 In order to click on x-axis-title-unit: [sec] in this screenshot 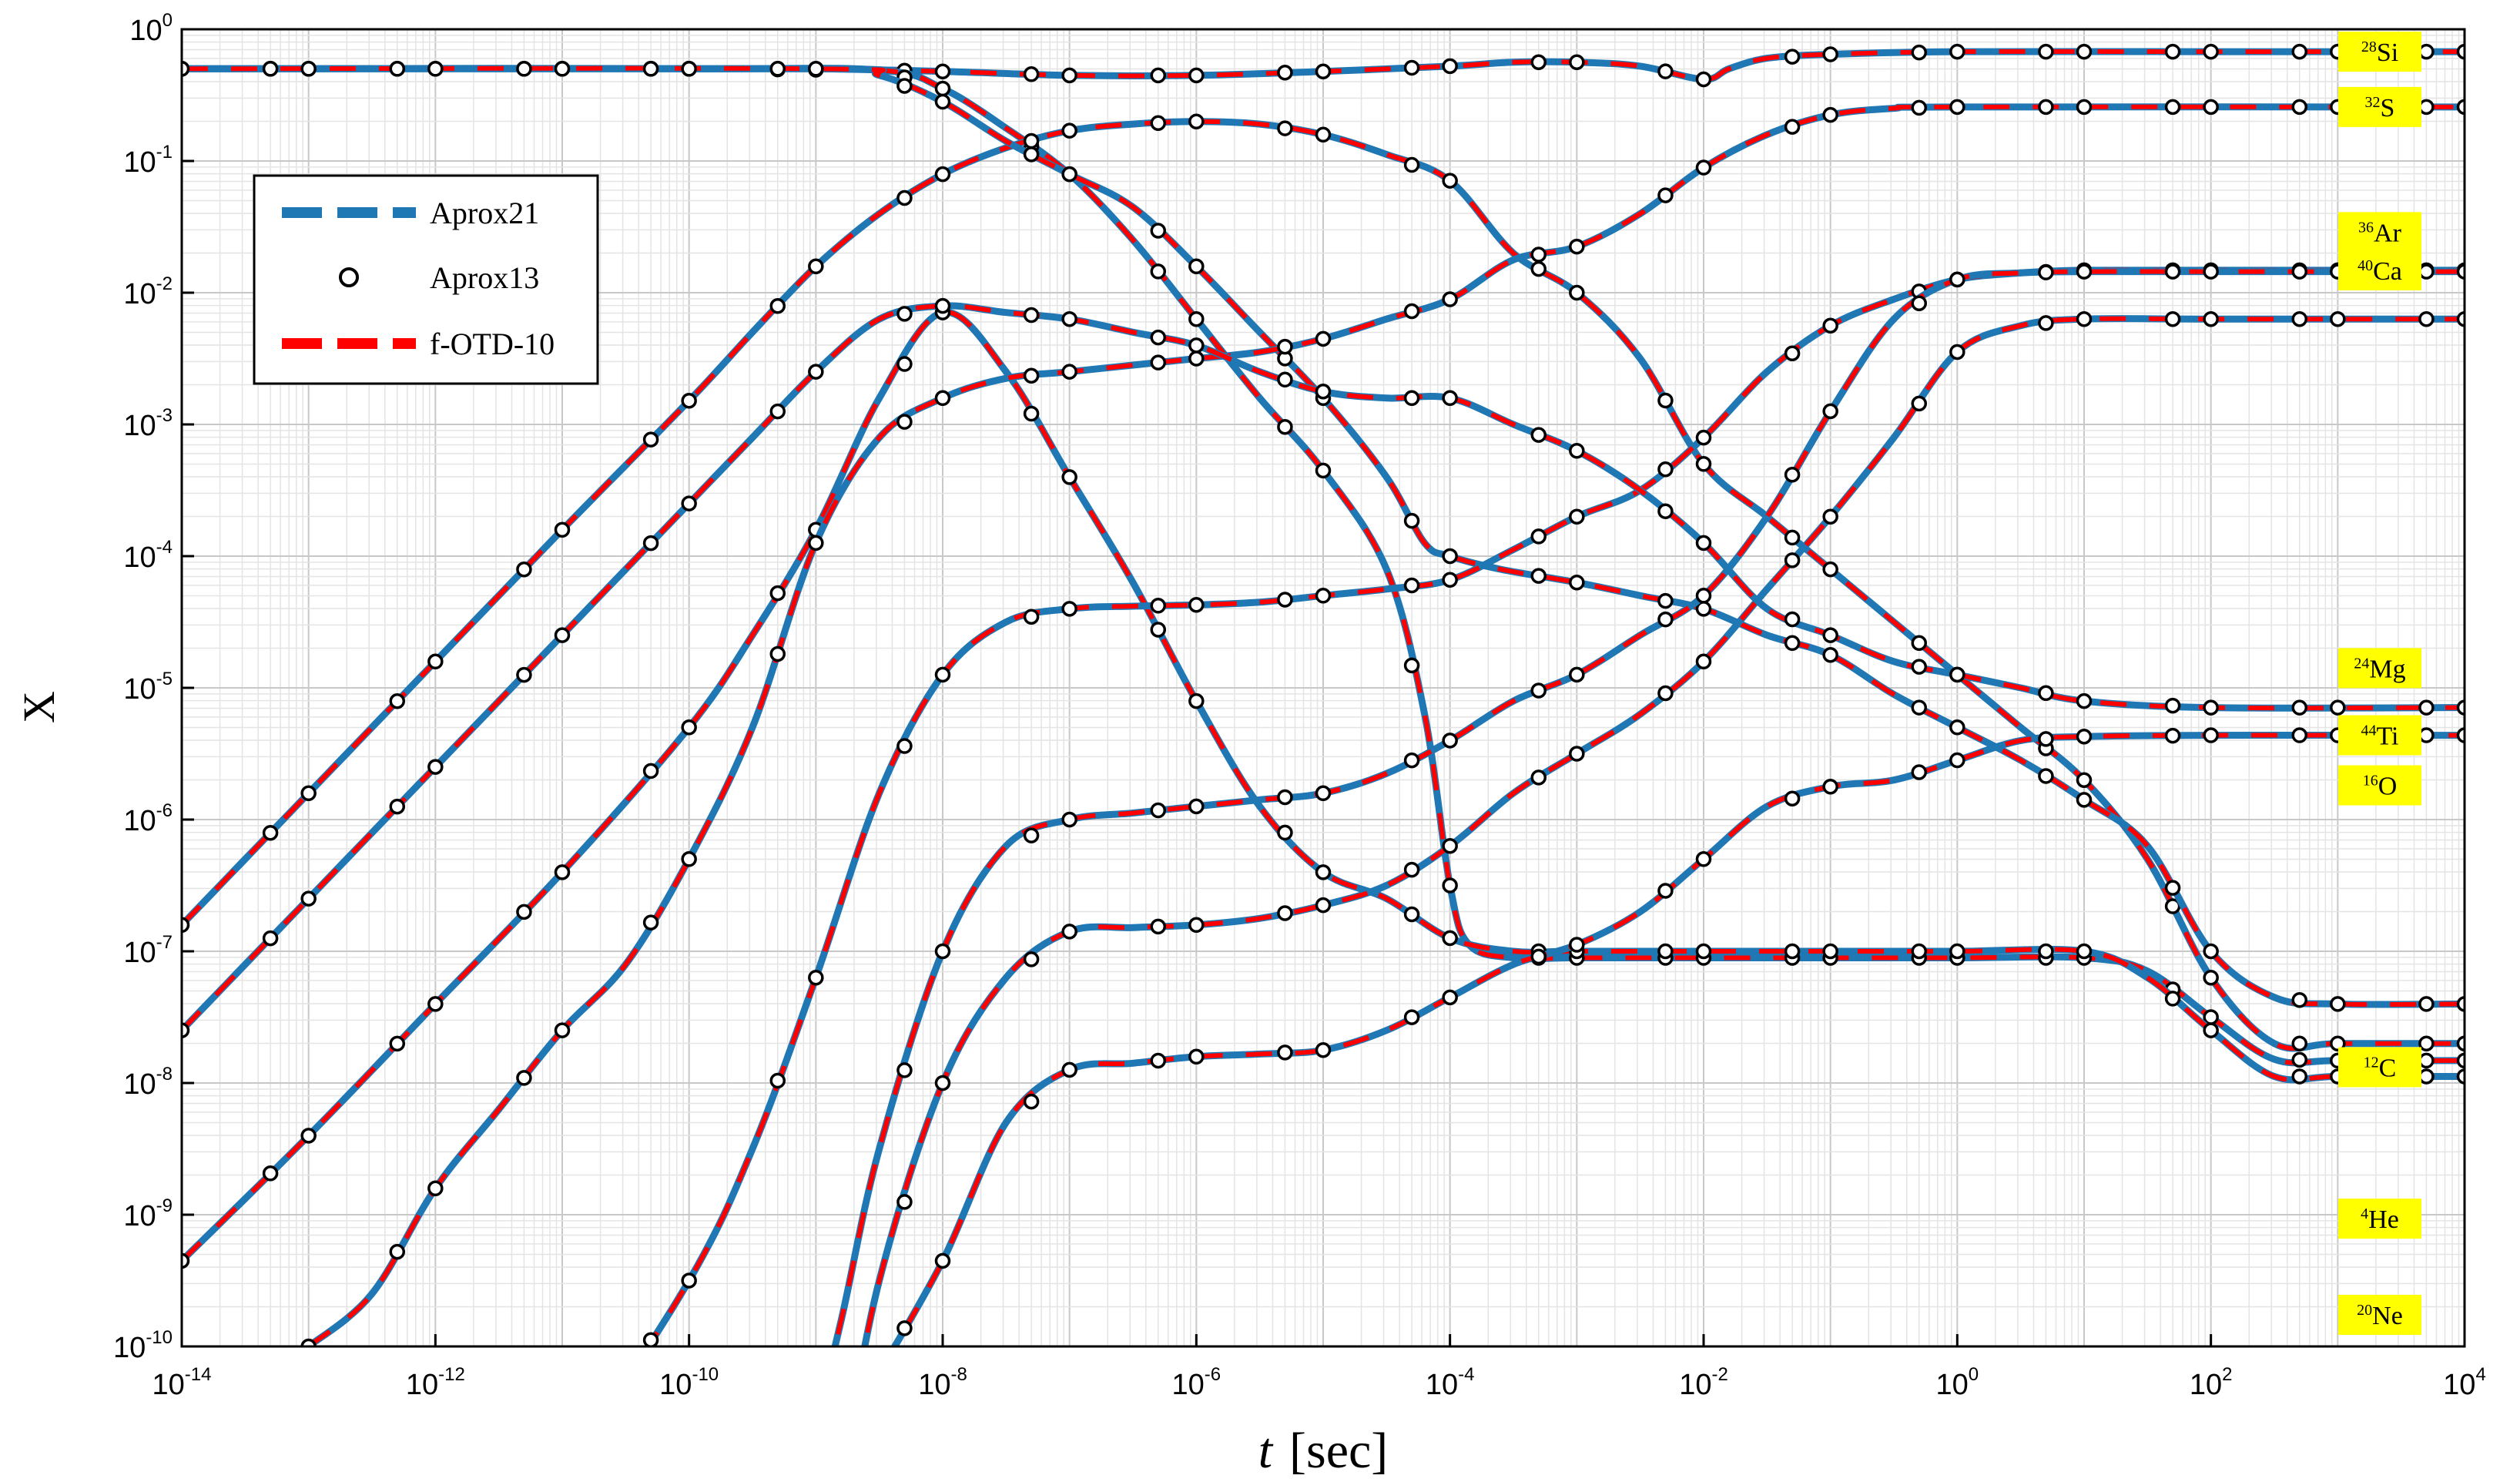, I will do `click(1339, 1451)`.